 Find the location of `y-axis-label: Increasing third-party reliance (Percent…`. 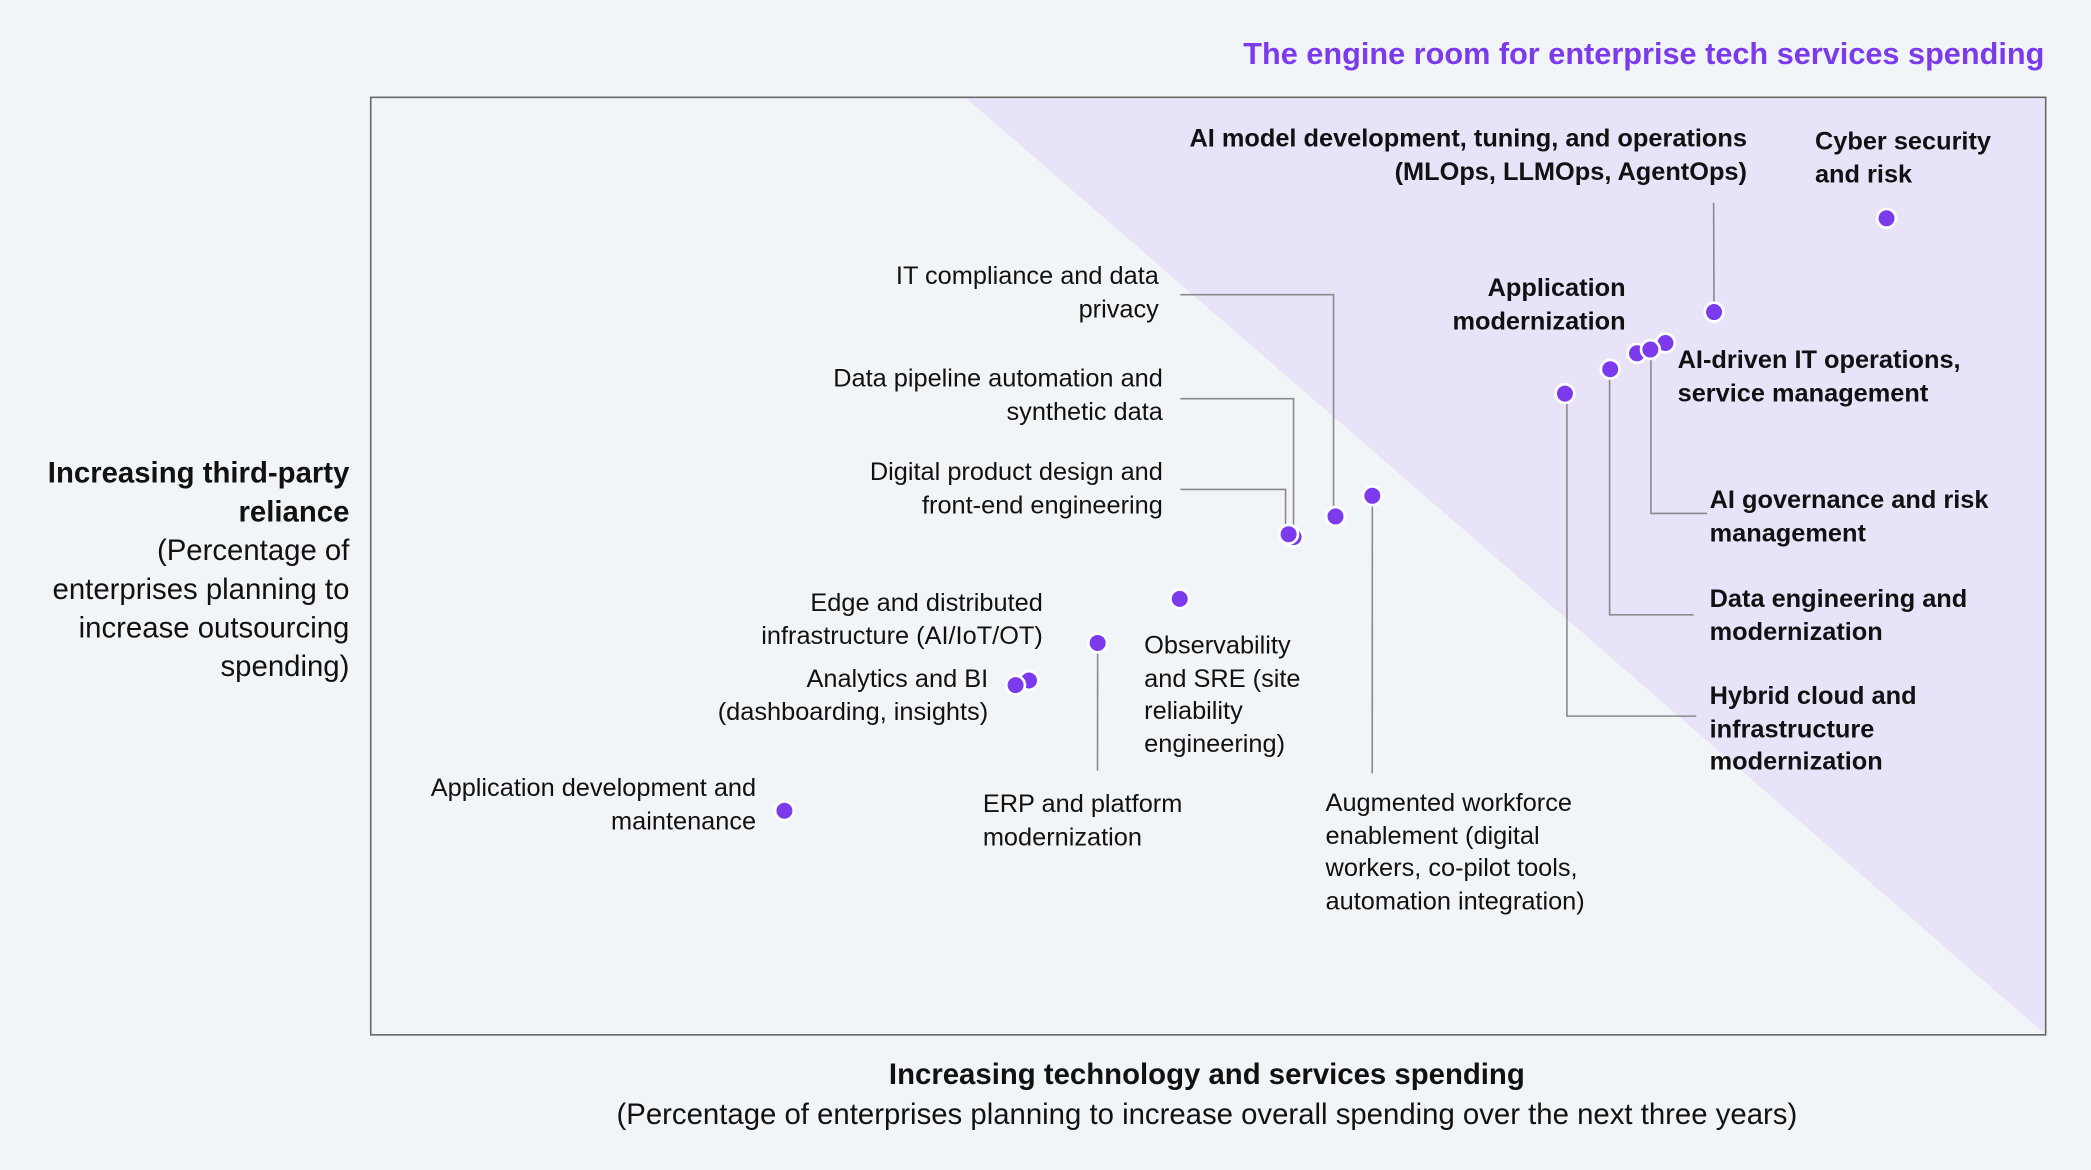

y-axis-label: Increasing third-party reliance (Percent… is located at coordinates (189, 569).